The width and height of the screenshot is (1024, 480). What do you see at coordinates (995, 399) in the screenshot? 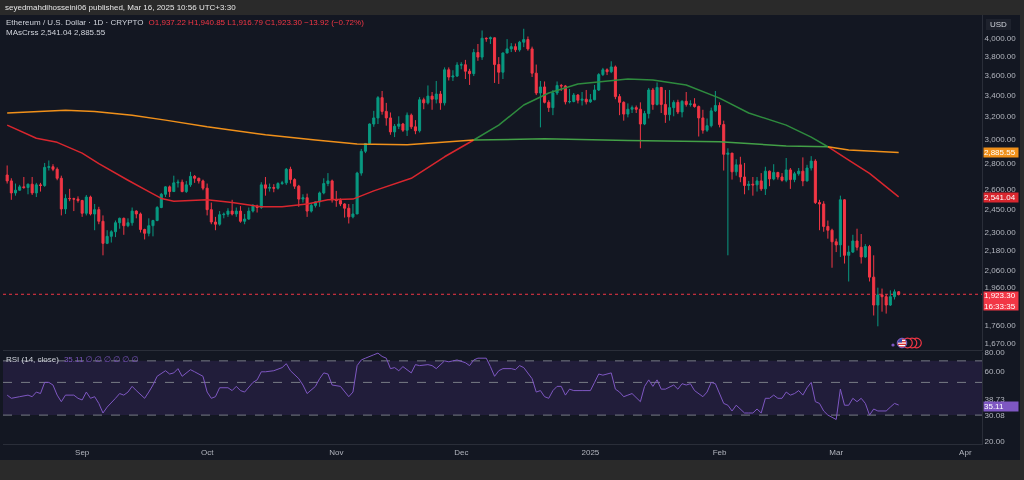
I see `y-tick-label: 38.73` at bounding box center [995, 399].